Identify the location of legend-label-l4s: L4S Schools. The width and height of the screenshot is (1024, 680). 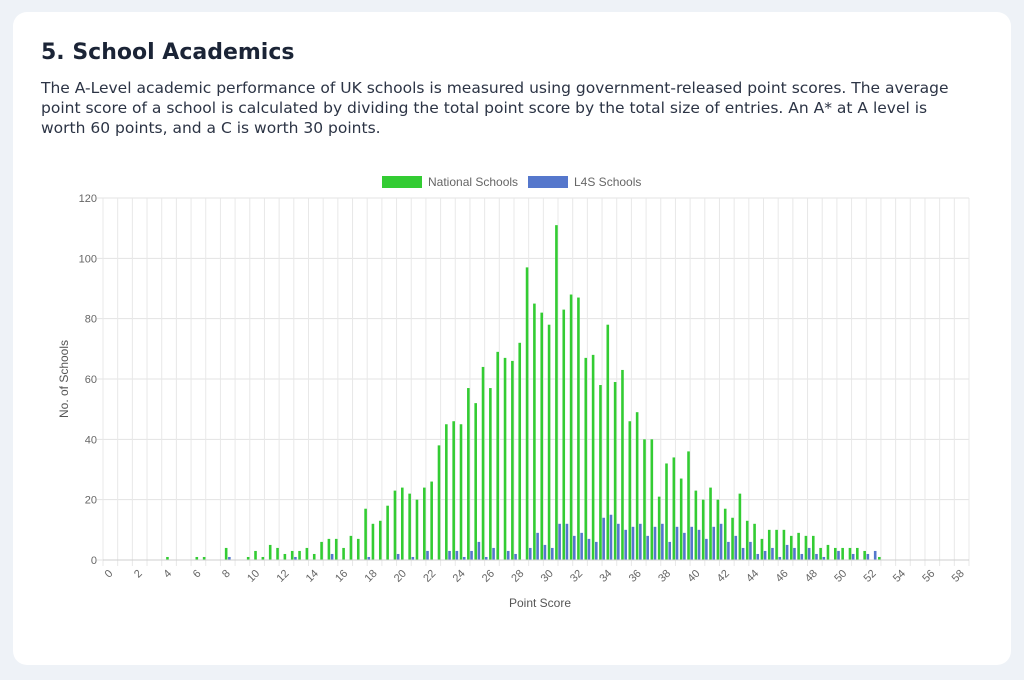
(607, 182).